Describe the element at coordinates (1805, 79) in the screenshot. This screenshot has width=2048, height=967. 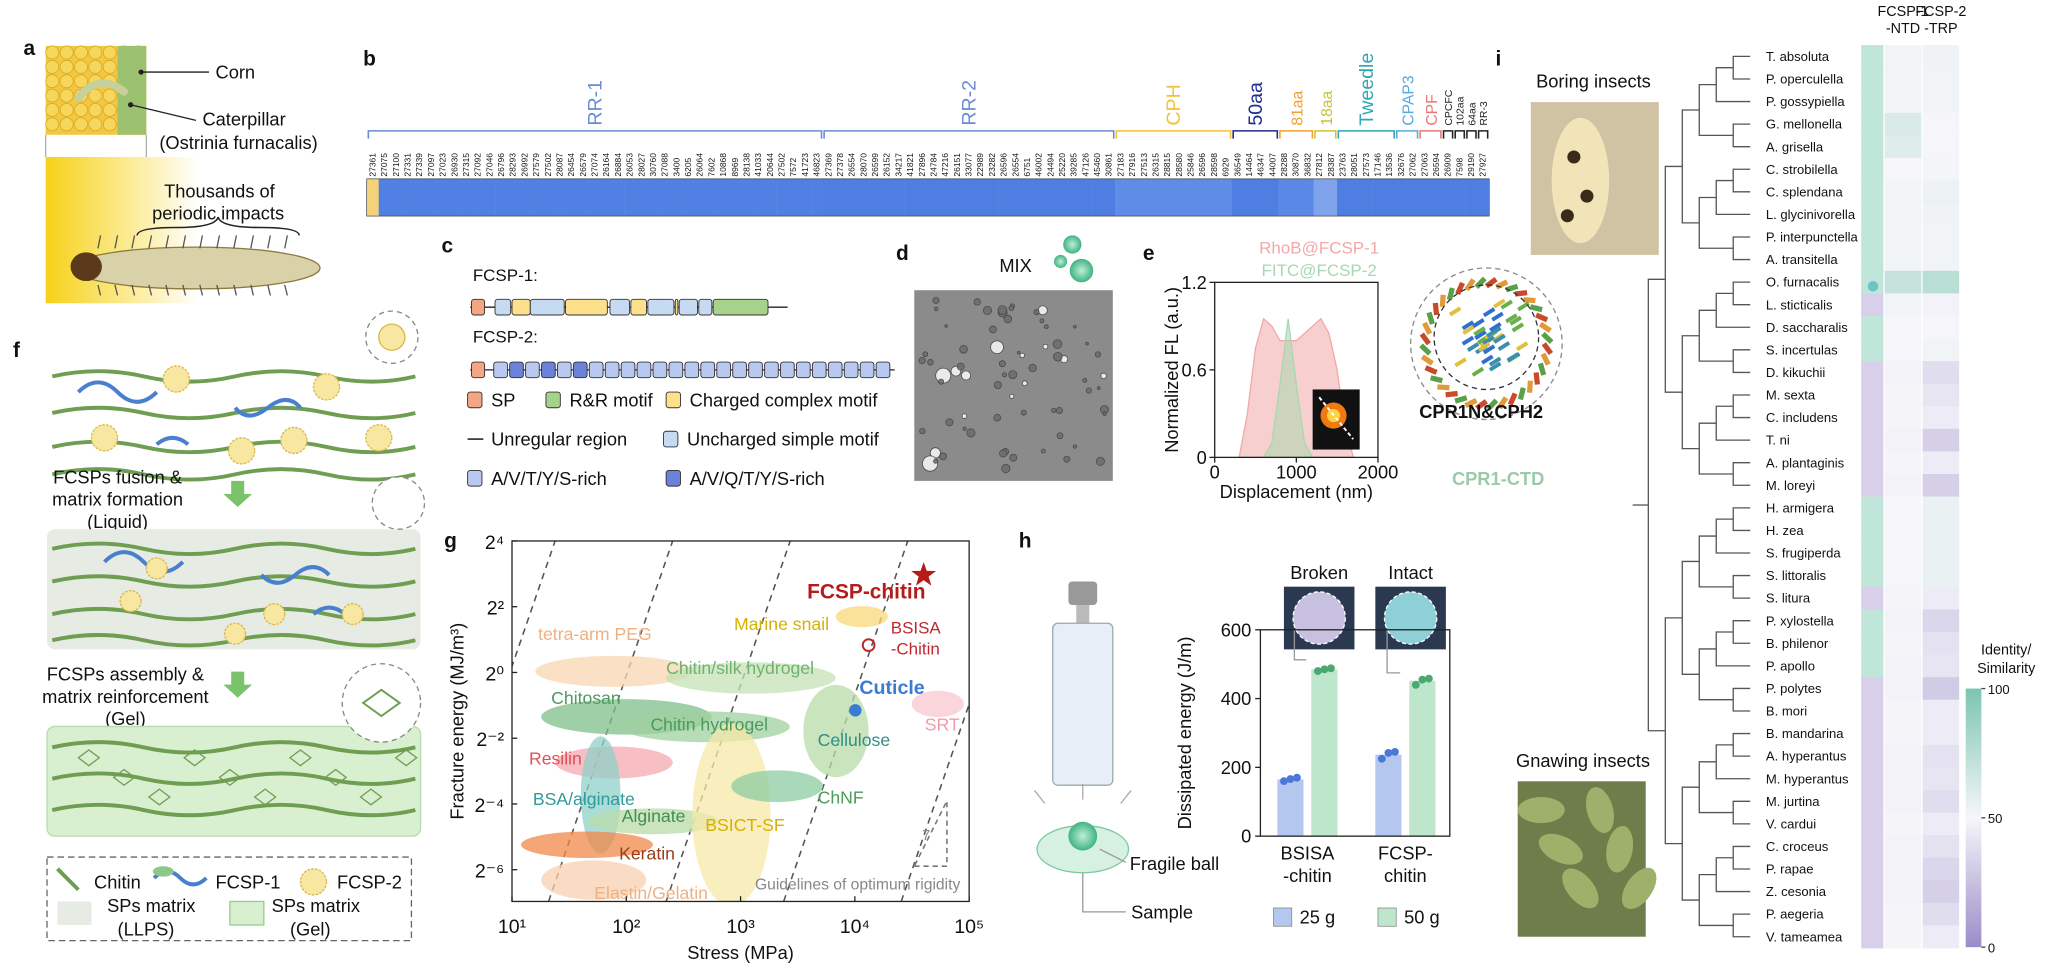
I see `species-label: P. operculella` at that location.